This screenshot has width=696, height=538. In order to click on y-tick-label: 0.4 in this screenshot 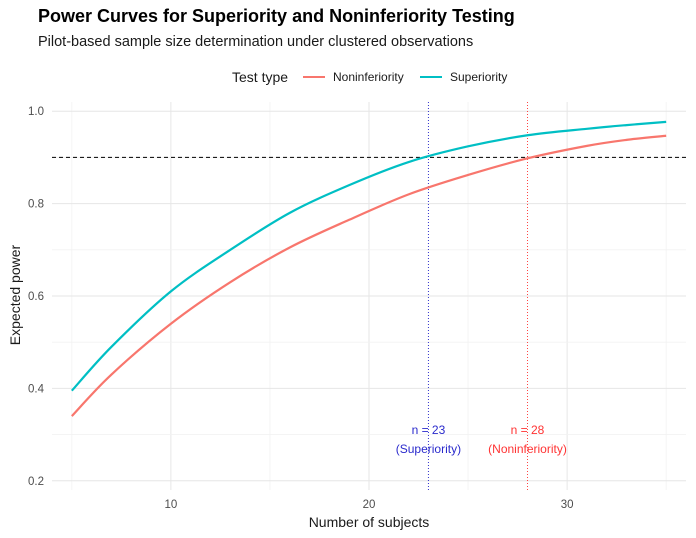, I will do `click(36, 389)`.